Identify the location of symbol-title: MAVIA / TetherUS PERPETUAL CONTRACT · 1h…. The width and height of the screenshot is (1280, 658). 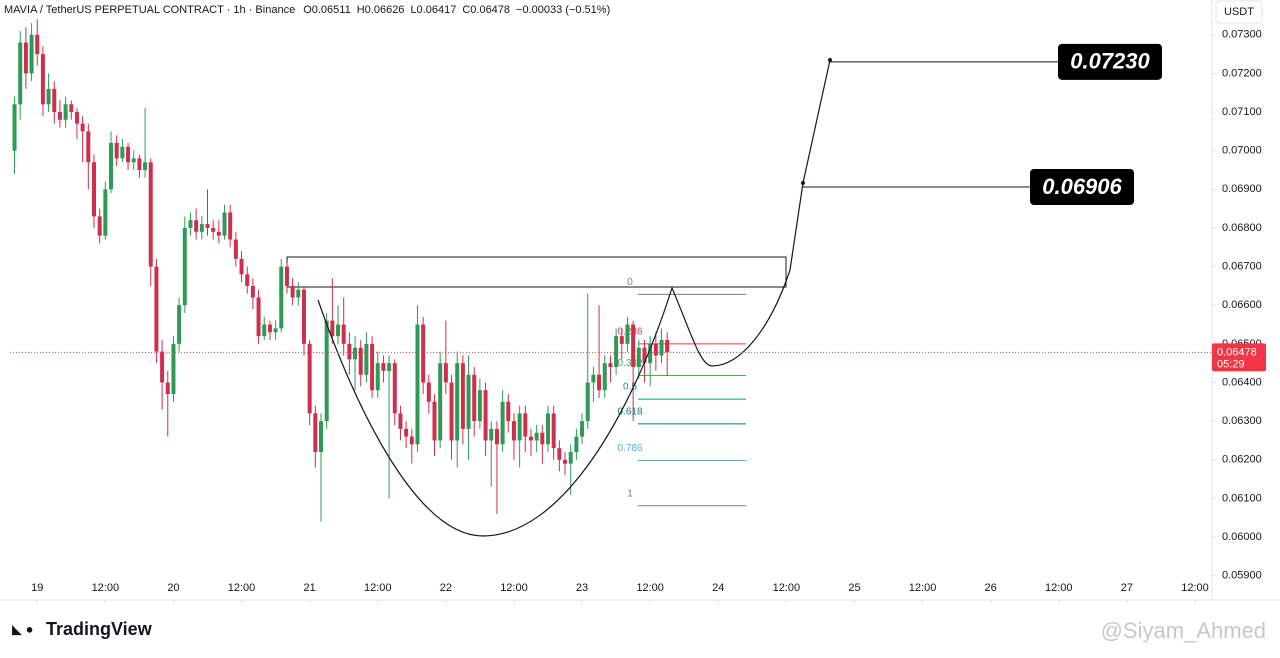
(149, 10).